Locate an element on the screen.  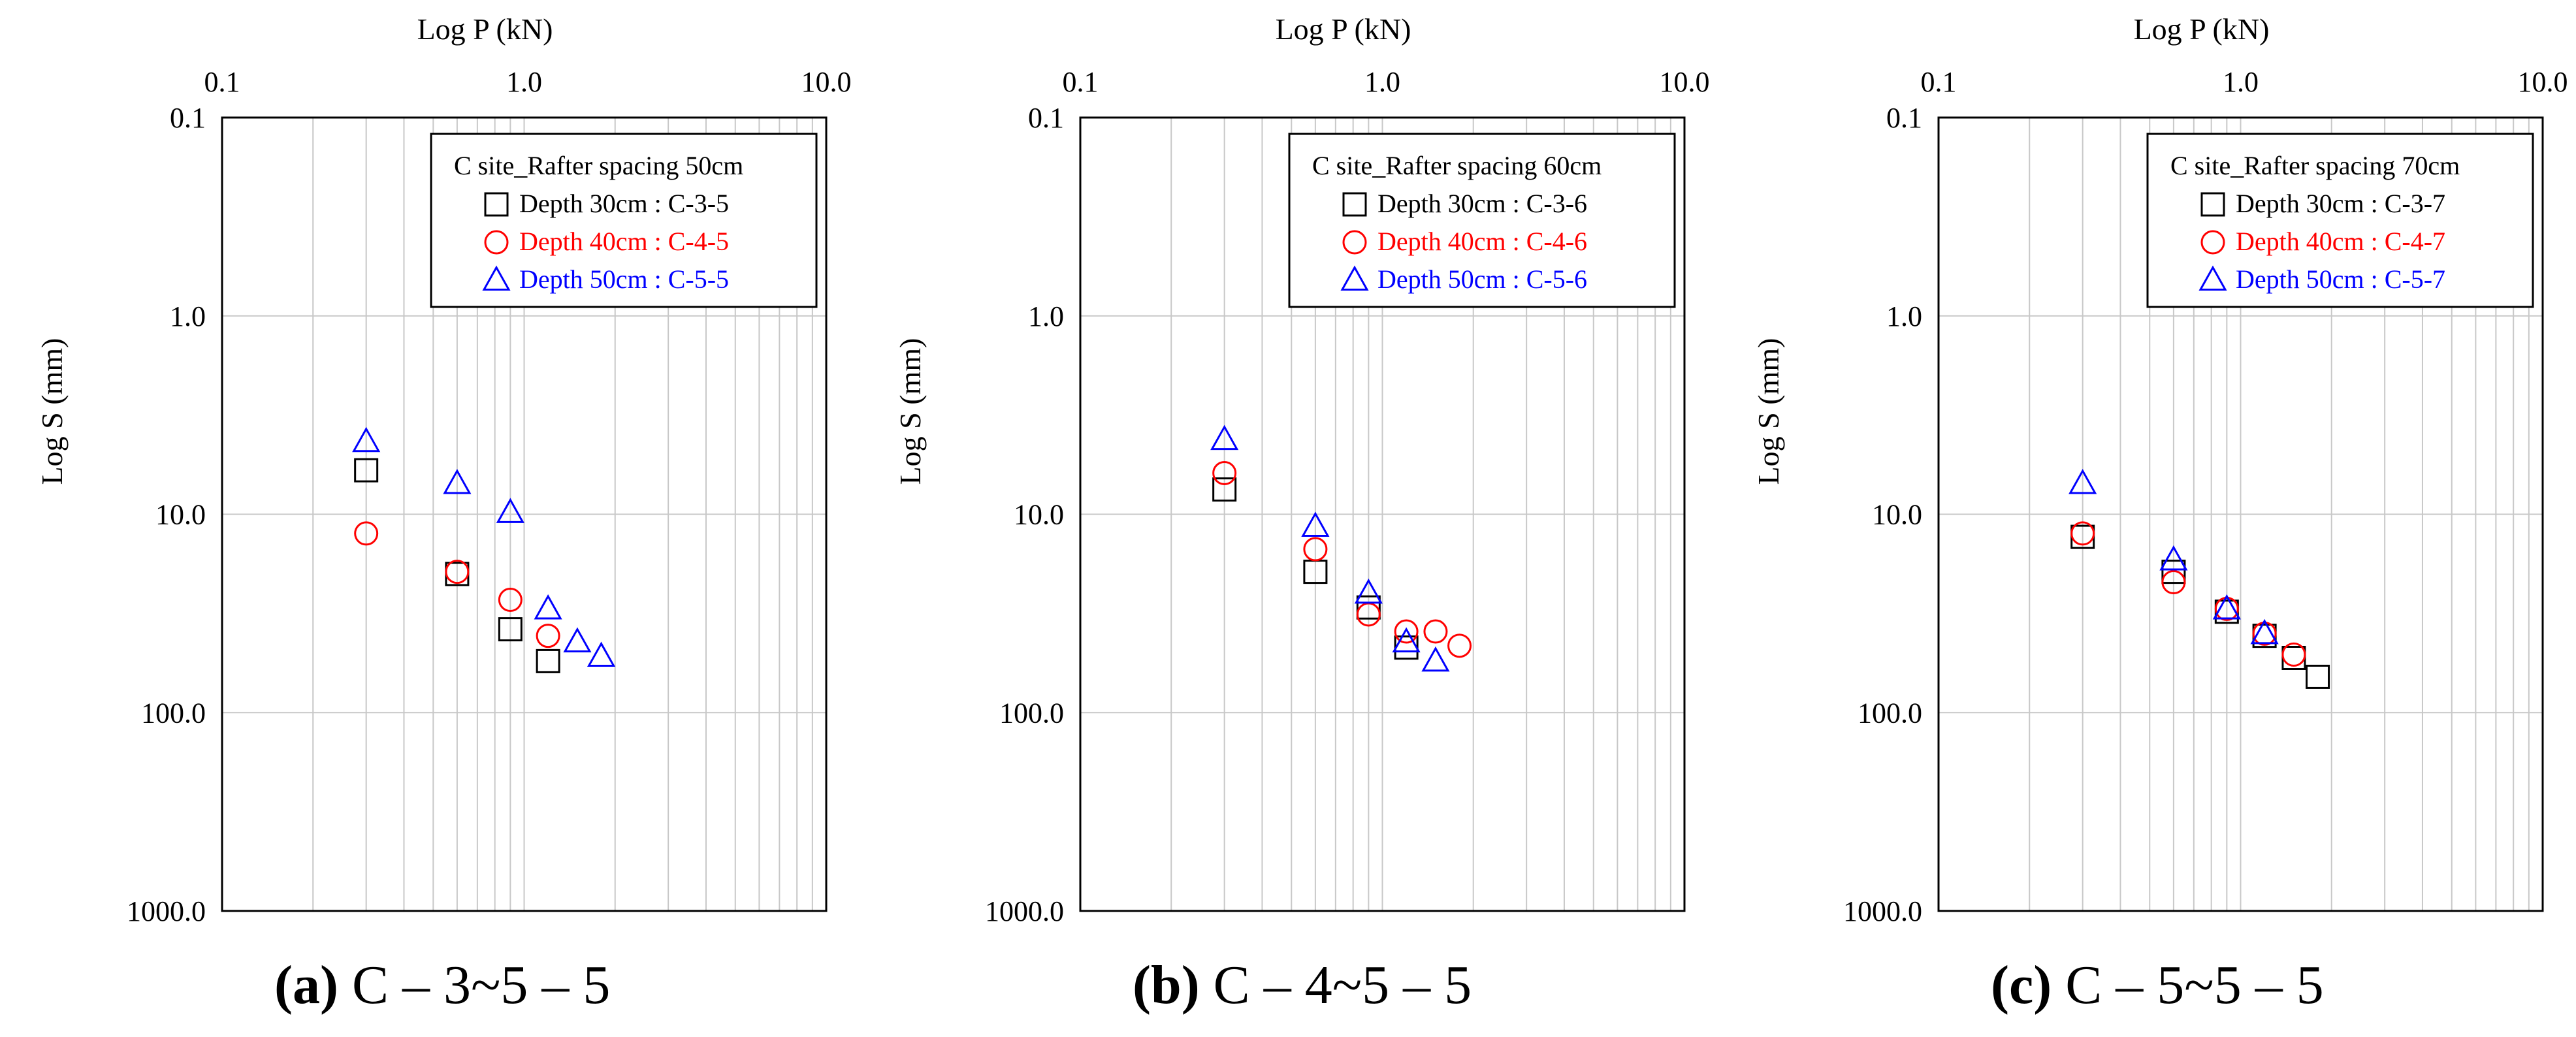
legend-label: Depth 30cm : C-3-7 is located at coordinates (2340, 203).